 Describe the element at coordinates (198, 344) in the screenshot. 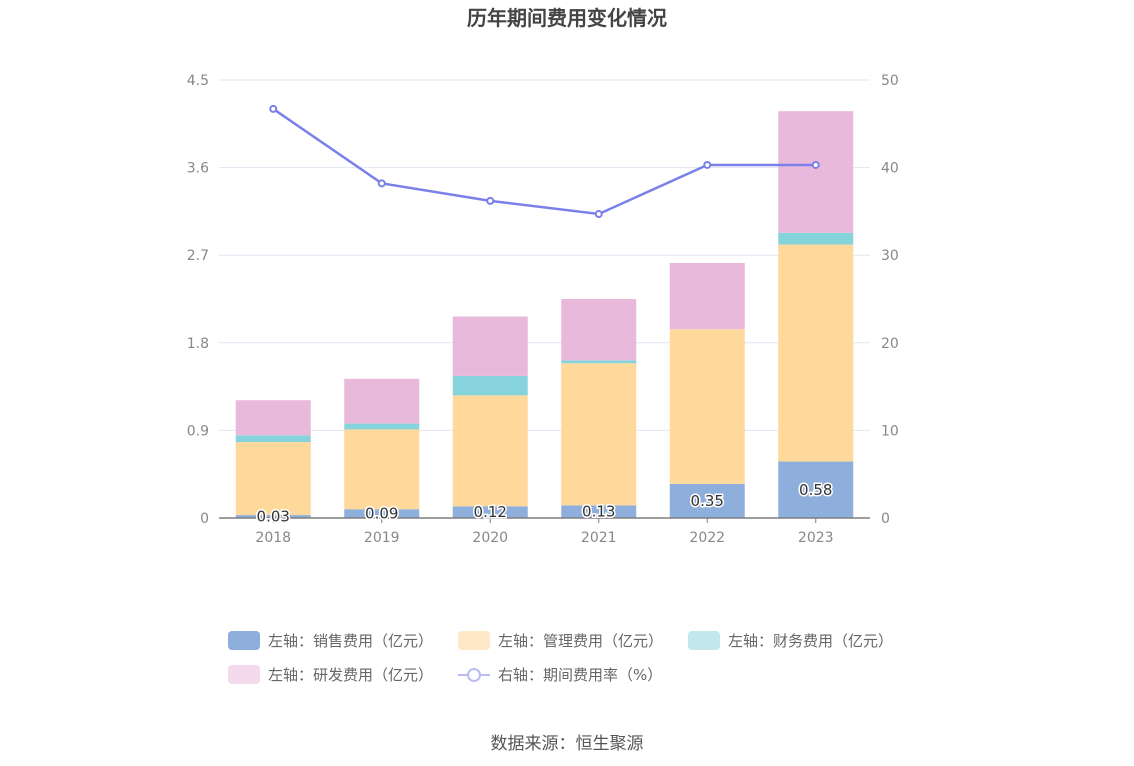

I see `y-left-tick-label: 1.8` at that location.